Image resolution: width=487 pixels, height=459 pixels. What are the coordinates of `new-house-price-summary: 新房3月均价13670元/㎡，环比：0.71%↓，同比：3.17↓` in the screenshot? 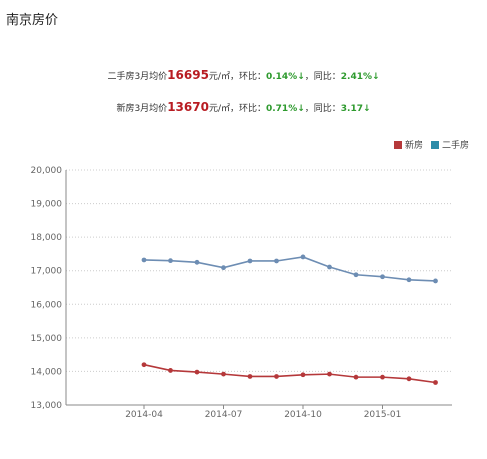 It's located at (243, 107).